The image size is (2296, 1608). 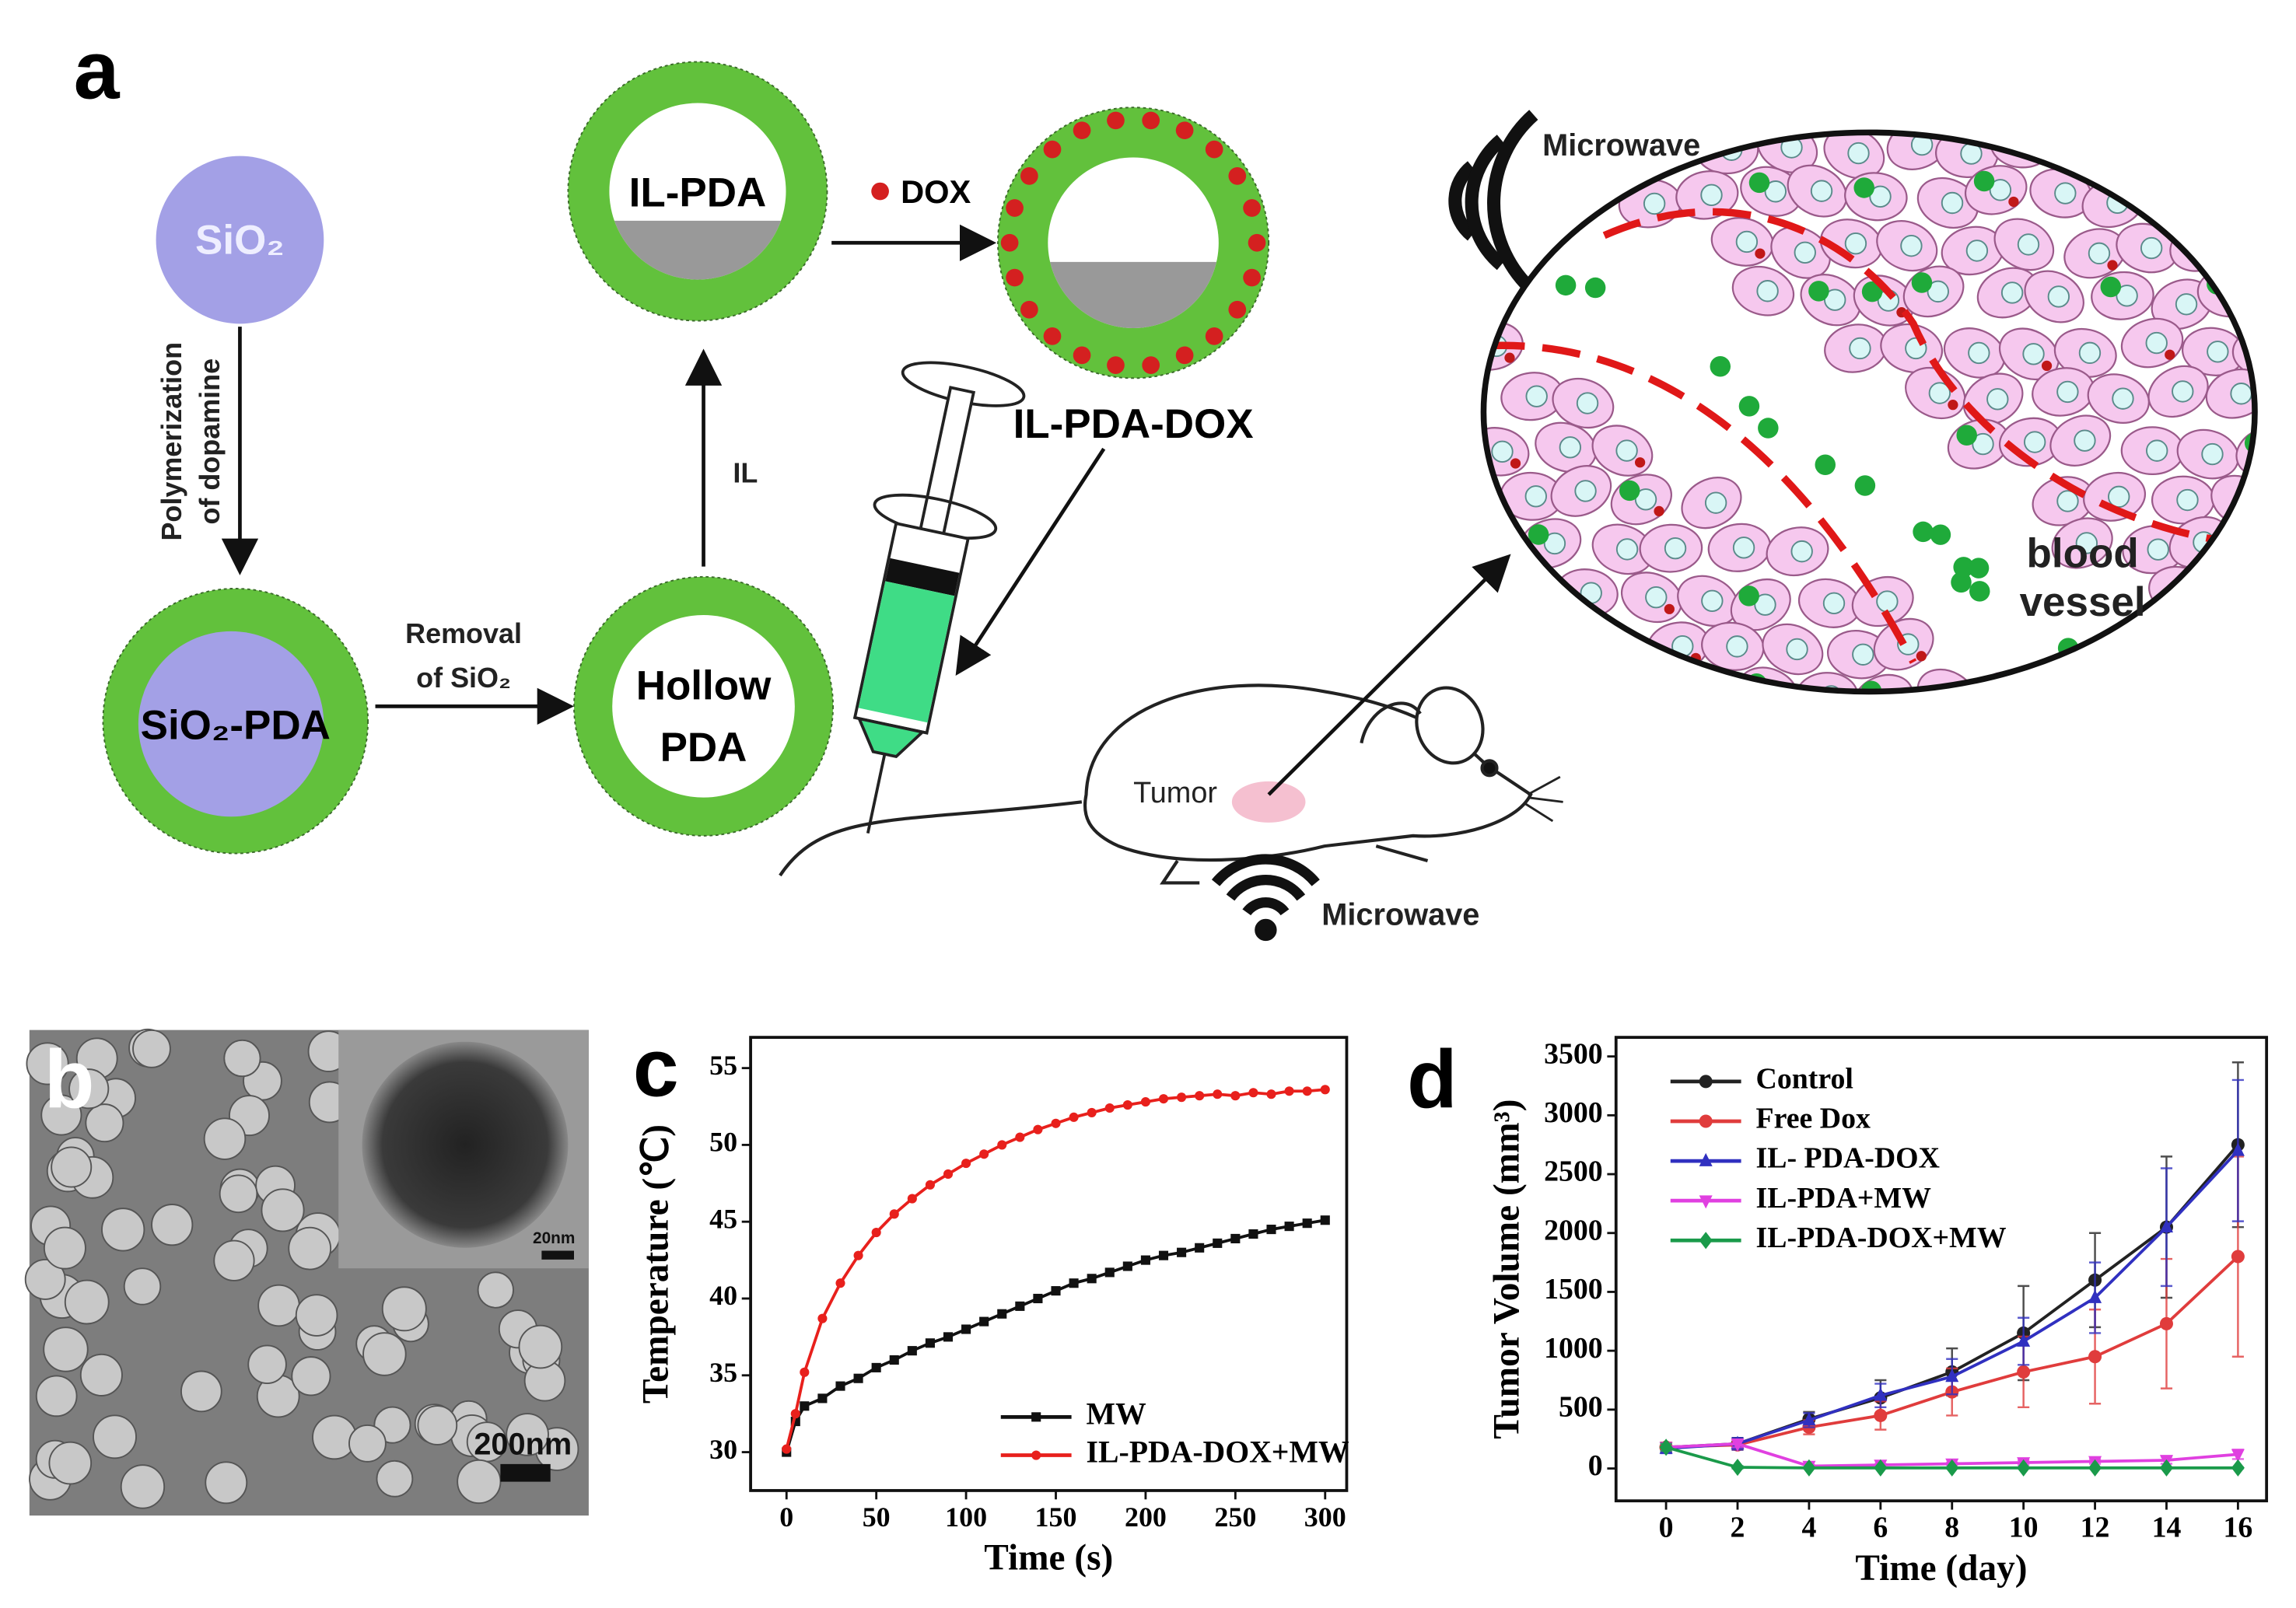 What do you see at coordinates (1881, 1528) in the screenshot?
I see `x-tick-label: 6` at bounding box center [1881, 1528].